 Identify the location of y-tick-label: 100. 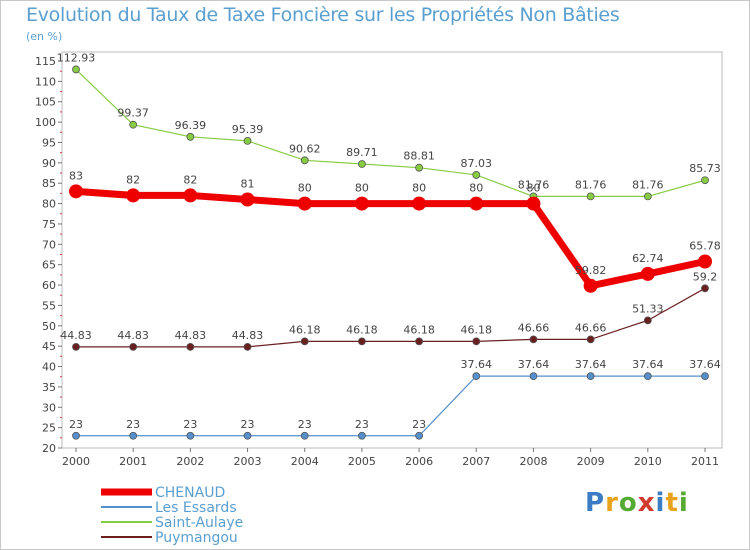
(45, 122).